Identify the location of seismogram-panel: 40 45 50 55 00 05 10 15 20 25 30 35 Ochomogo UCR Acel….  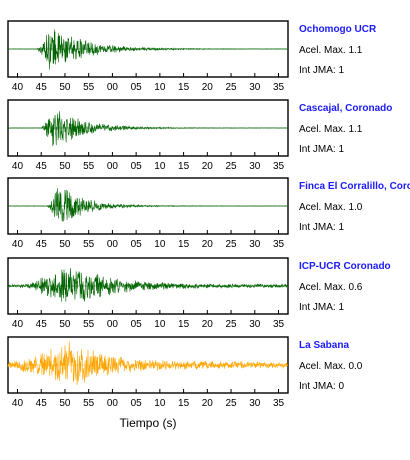
(192, 56).